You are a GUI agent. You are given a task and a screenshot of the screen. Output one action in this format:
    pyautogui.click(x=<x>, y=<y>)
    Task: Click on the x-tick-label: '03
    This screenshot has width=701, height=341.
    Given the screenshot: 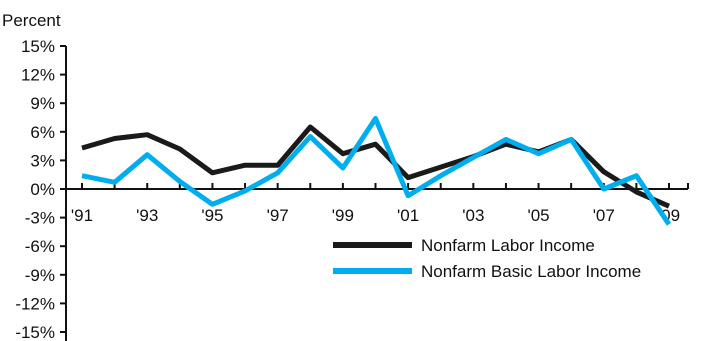 What is the action you would take?
    pyautogui.click(x=473, y=215)
    